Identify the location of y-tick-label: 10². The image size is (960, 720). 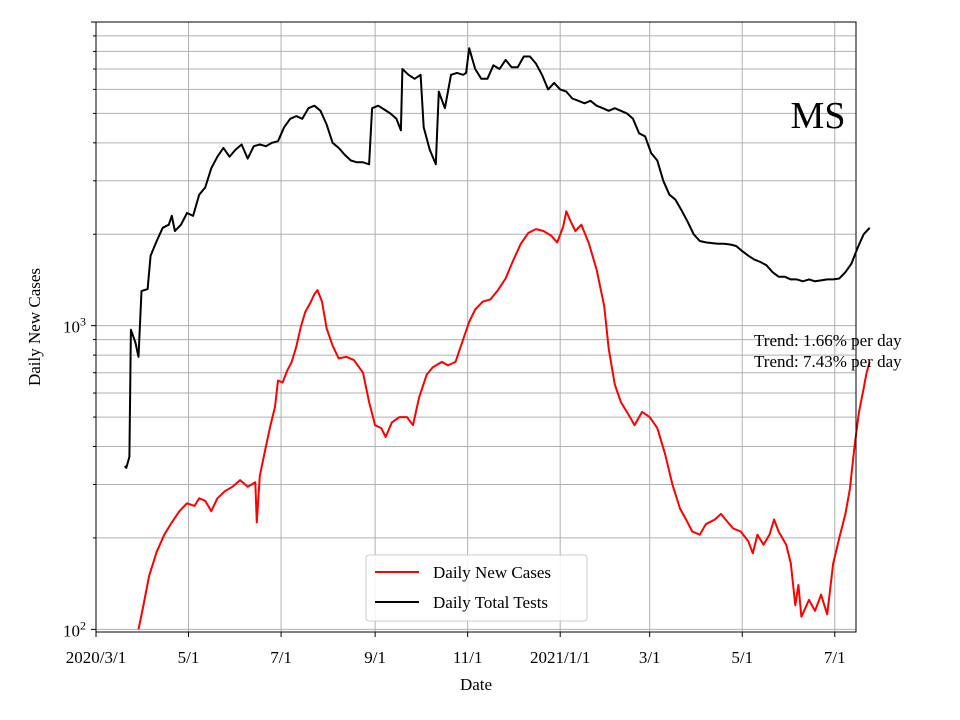
(74, 629).